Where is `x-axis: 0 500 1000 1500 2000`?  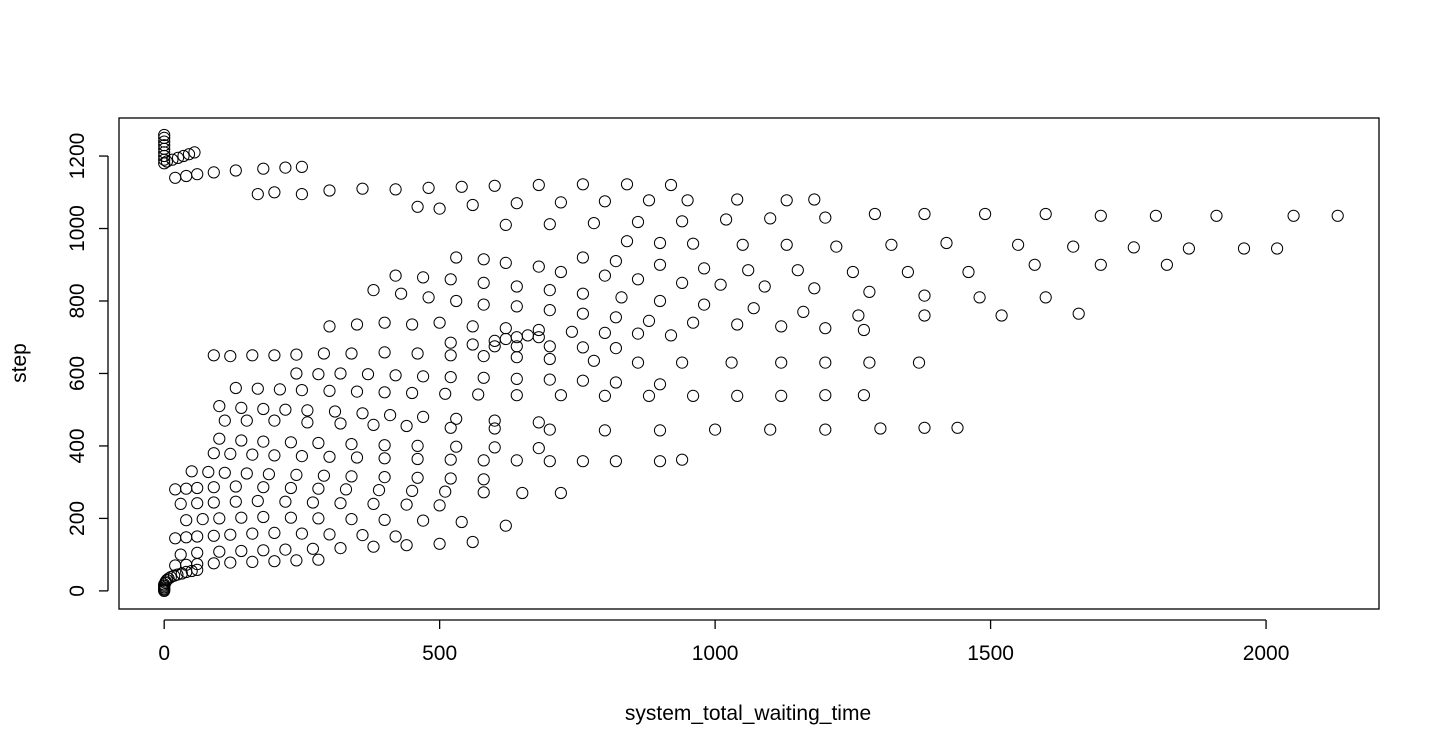
x-axis: 0 500 1000 1500 2000 is located at coordinates (723, 642).